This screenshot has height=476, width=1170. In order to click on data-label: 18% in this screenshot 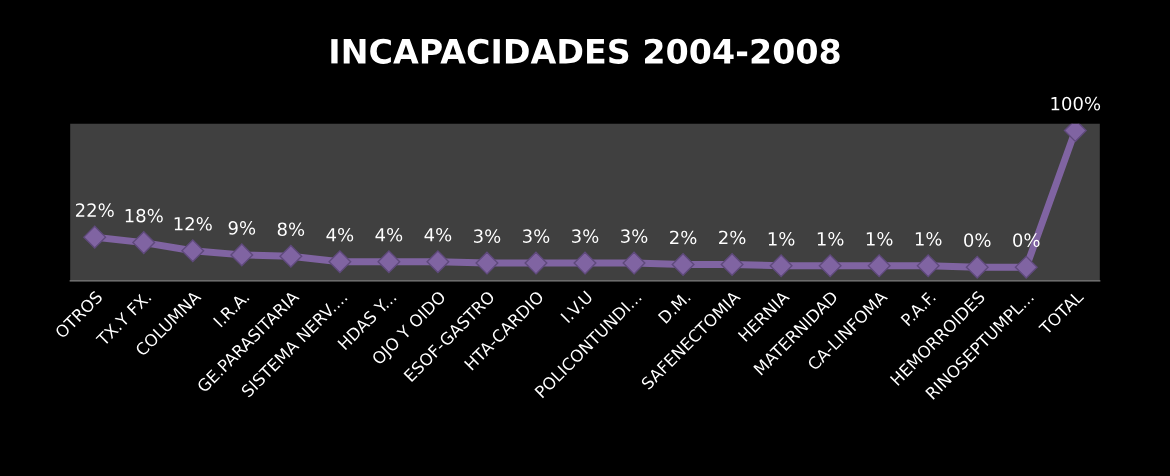, I will do `click(144, 215)`.